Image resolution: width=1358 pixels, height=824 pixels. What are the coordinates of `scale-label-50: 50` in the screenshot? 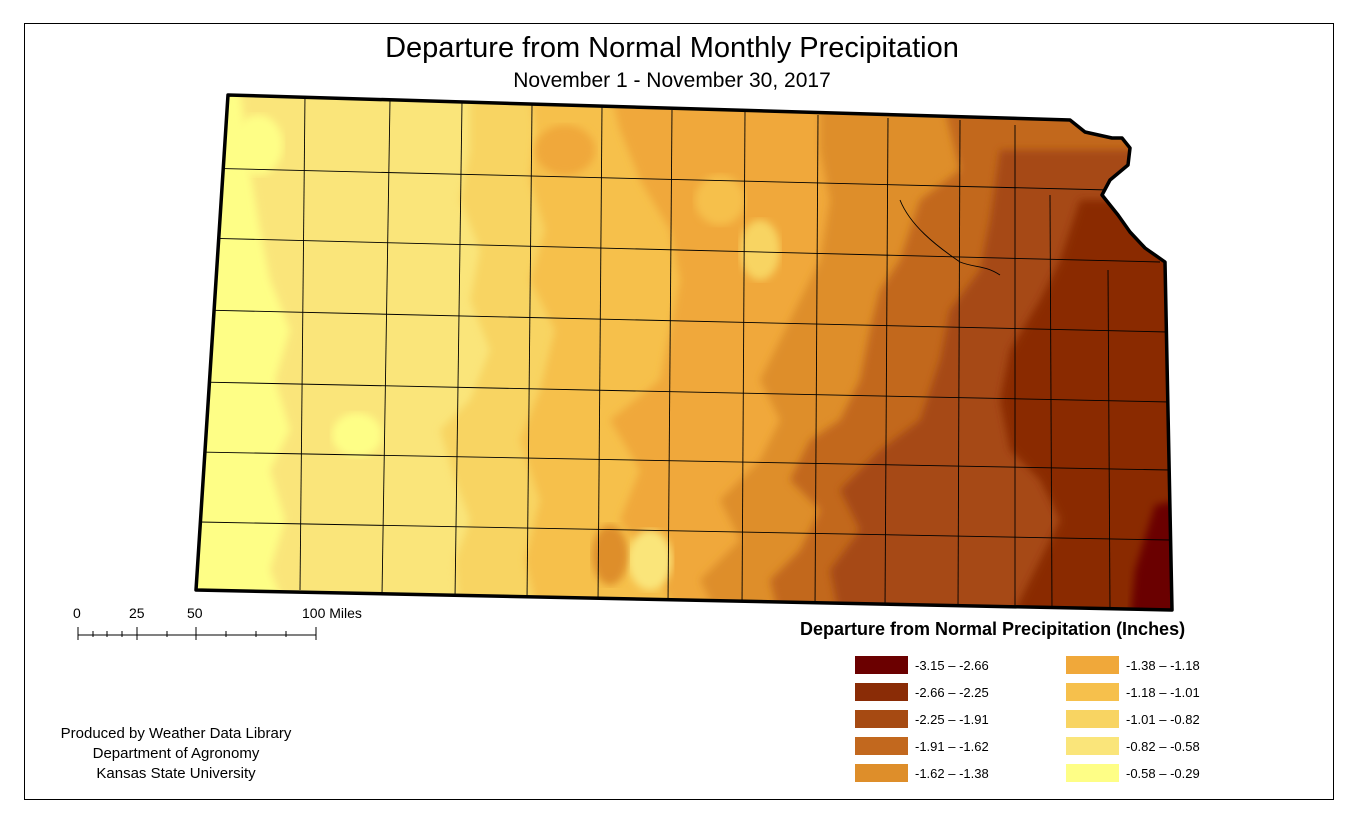 It's located at (195, 613).